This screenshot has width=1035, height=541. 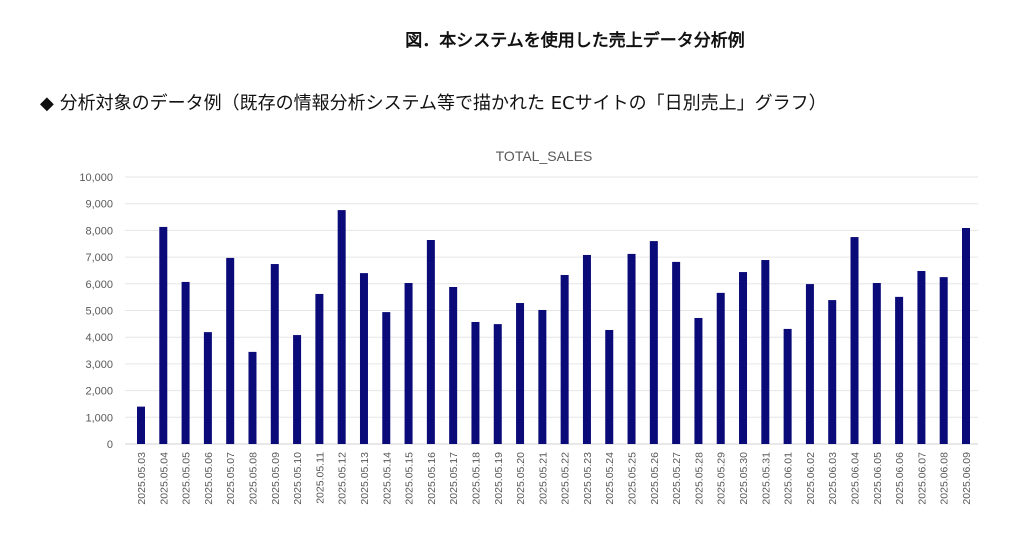 What do you see at coordinates (387, 478) in the screenshot?
I see `x-tick-label: 2025.05.14` at bounding box center [387, 478].